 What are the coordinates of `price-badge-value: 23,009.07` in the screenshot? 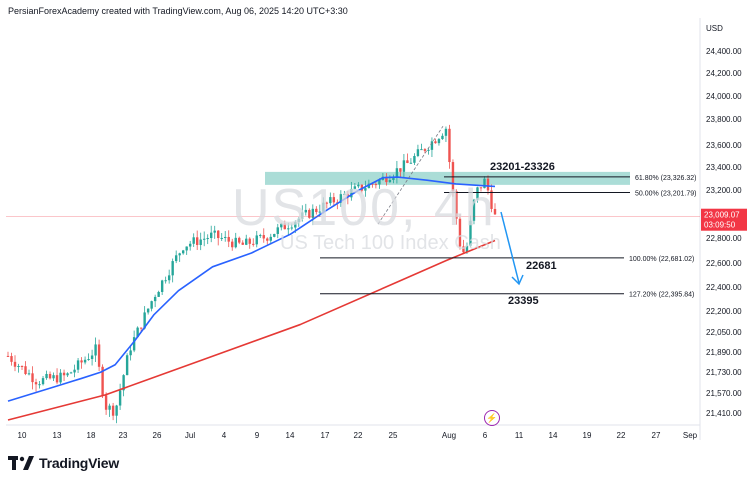 It's located at (722, 215).